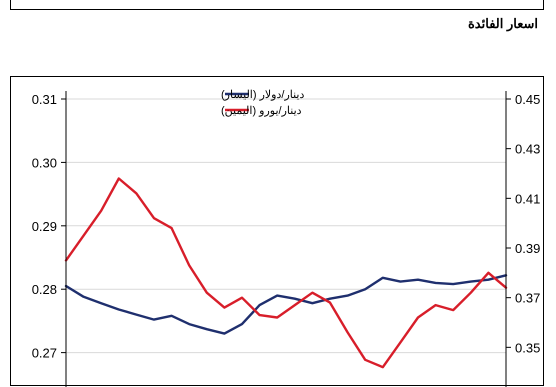  I want to click on right-tick-label-1: 0.43, so click(527, 149).